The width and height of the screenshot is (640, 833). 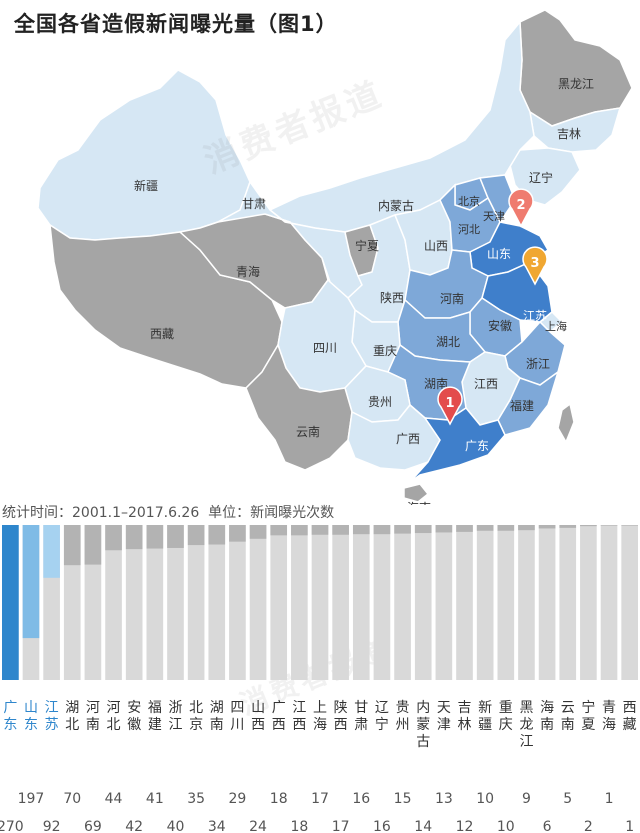 What do you see at coordinates (320, 725) in the screenshot?
I see `tick-label: 海` at bounding box center [320, 725].